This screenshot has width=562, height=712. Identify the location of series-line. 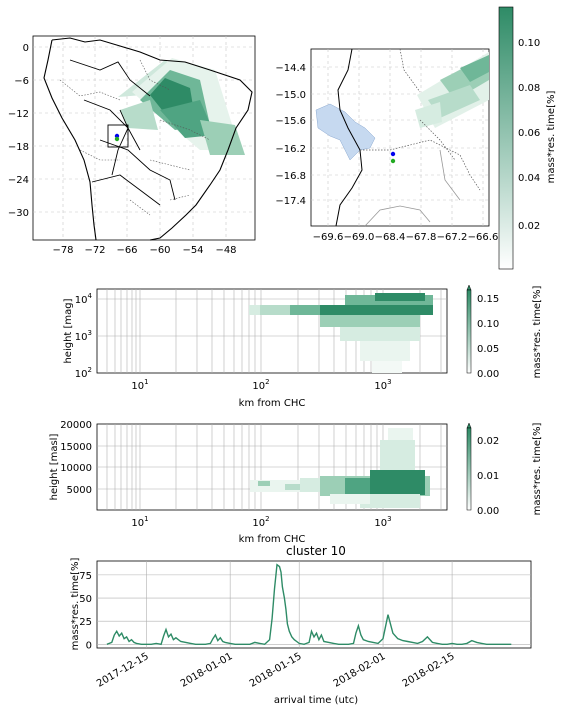
(309, 604).